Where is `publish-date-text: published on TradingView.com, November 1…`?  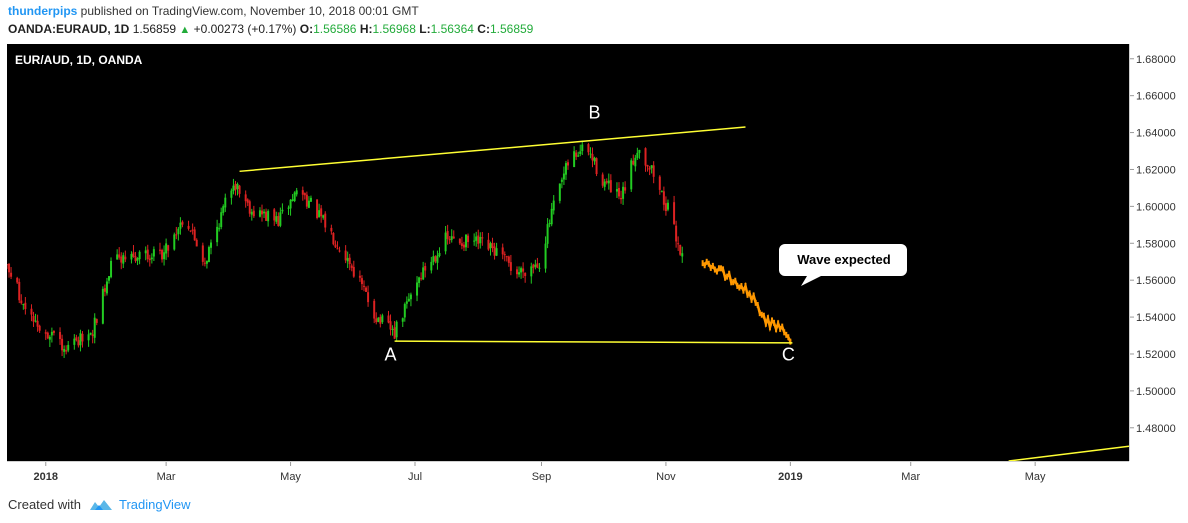 publish-date-text: published on TradingView.com, November 1… is located at coordinates (249, 11).